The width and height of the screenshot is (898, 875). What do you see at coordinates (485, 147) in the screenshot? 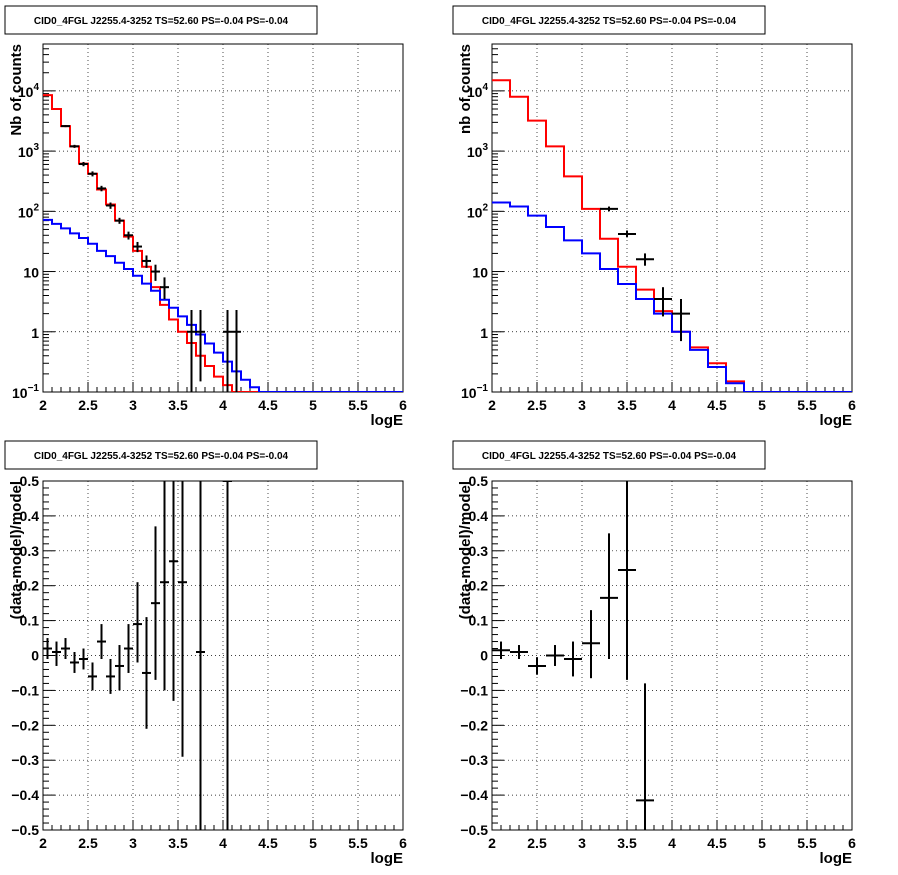
I see `y-tick-exponent: 3` at bounding box center [485, 147].